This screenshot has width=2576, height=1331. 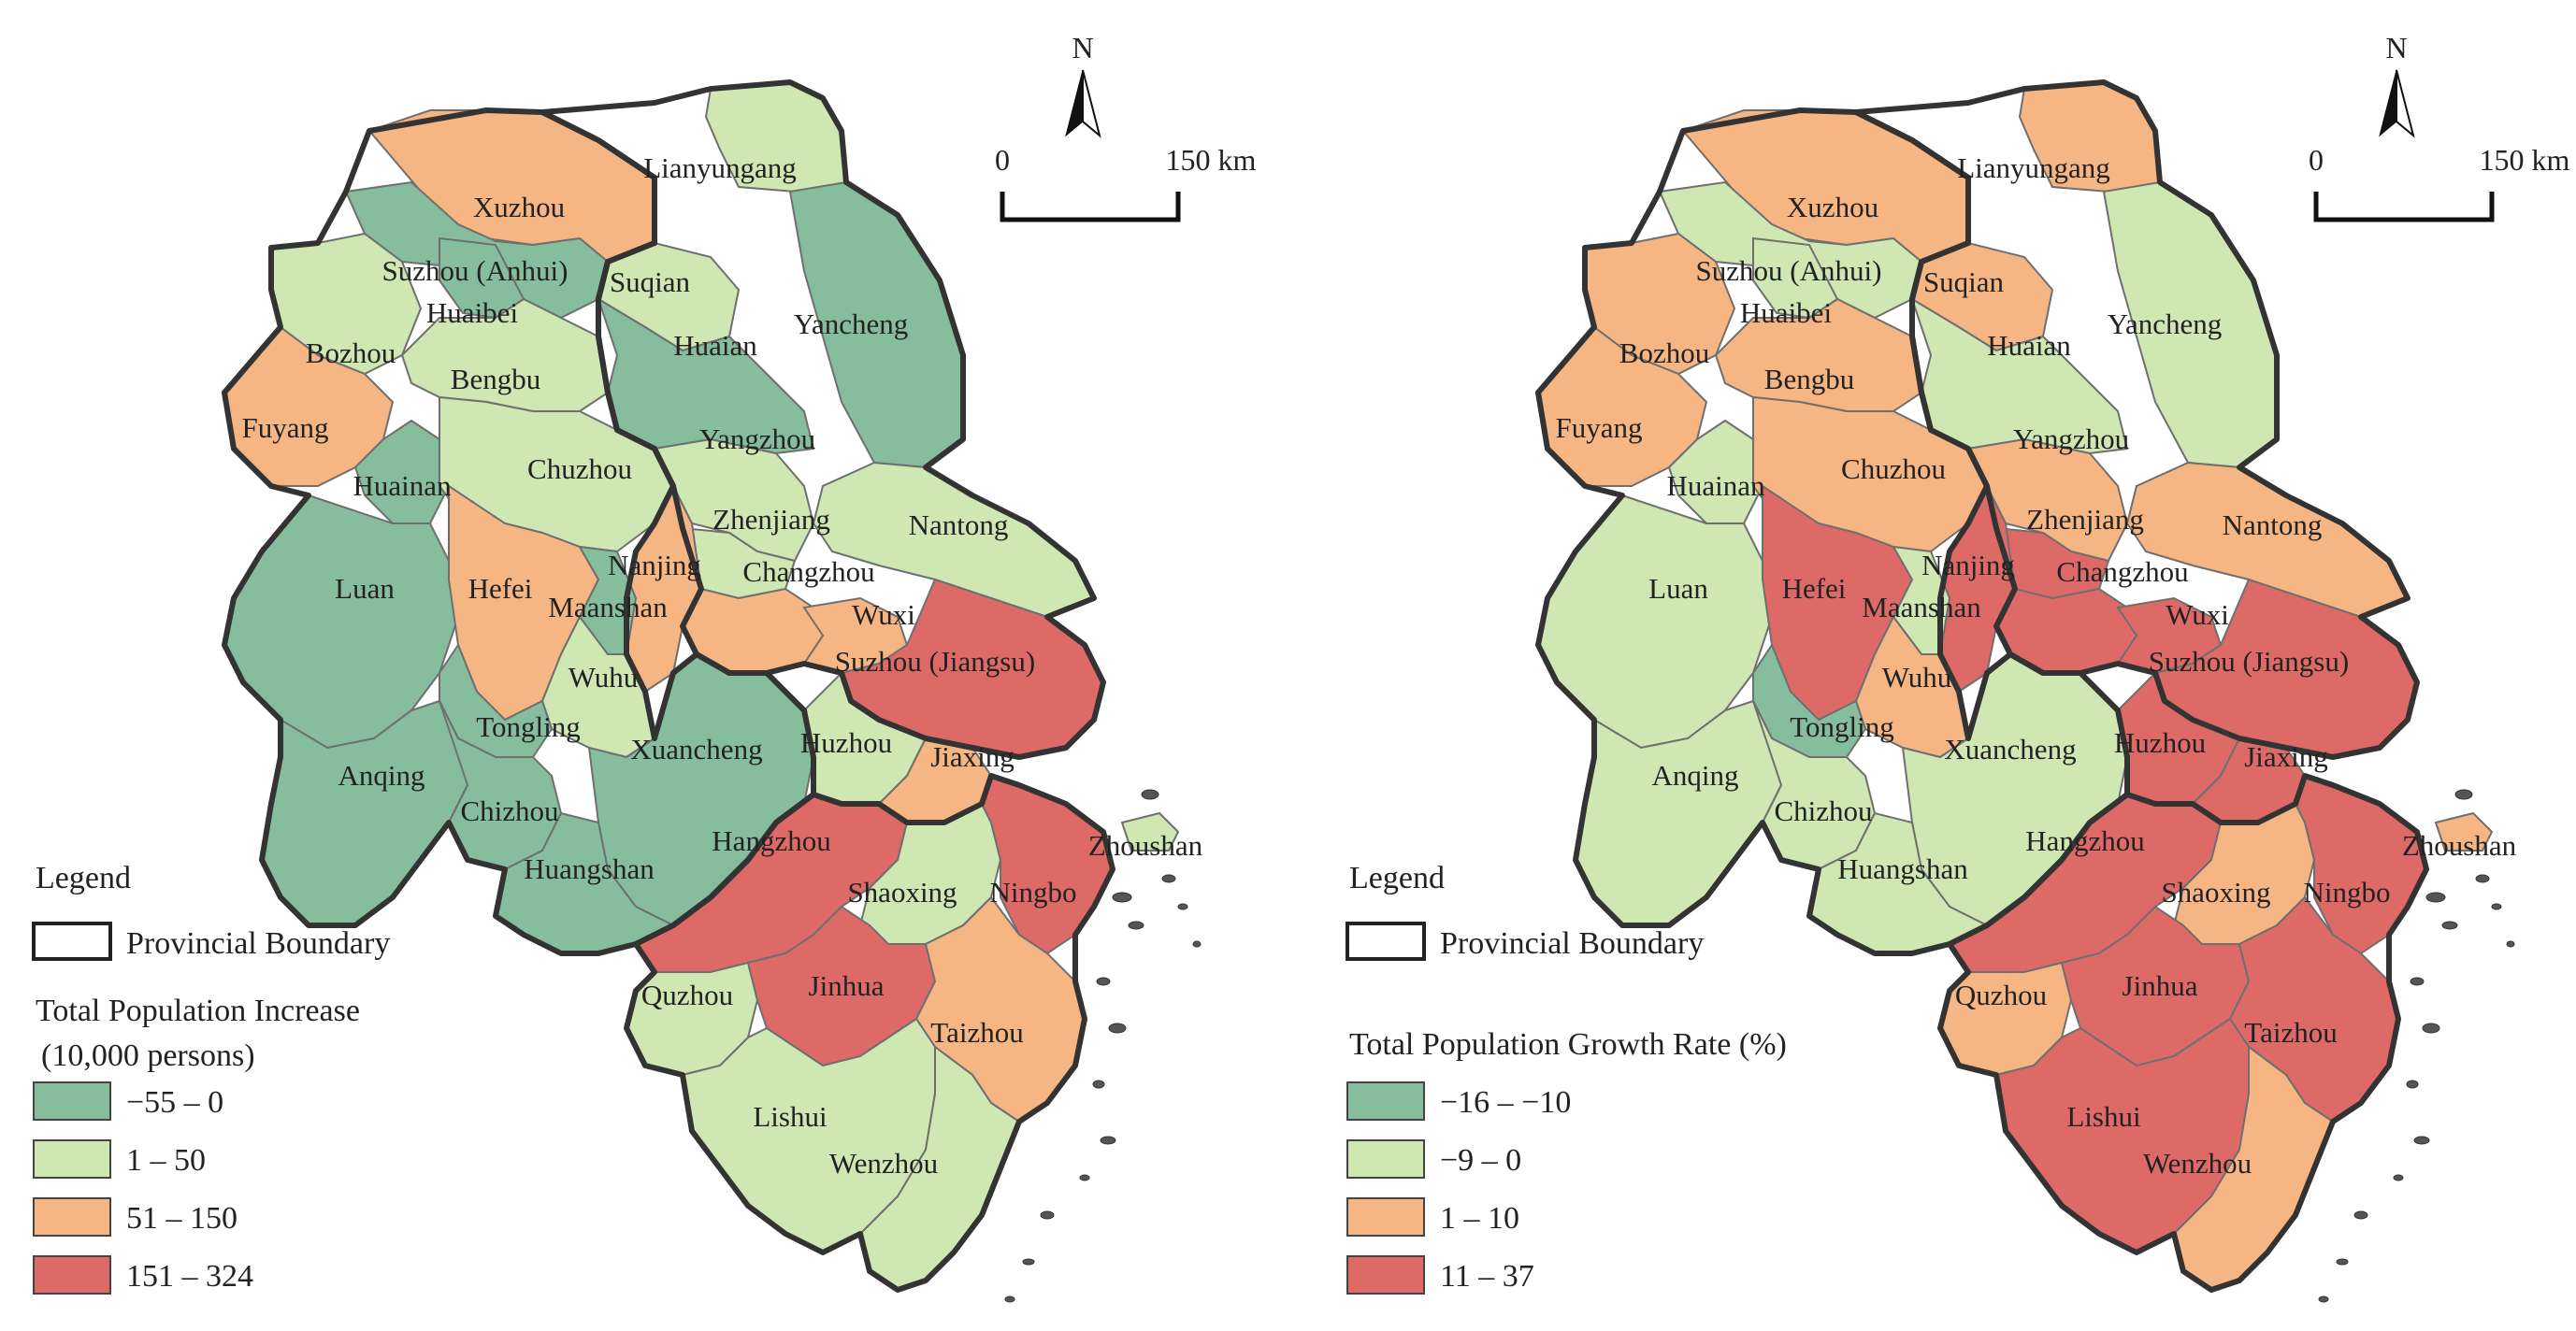 What do you see at coordinates (1922, 607) in the screenshot?
I see `city-label: Maanshan` at bounding box center [1922, 607].